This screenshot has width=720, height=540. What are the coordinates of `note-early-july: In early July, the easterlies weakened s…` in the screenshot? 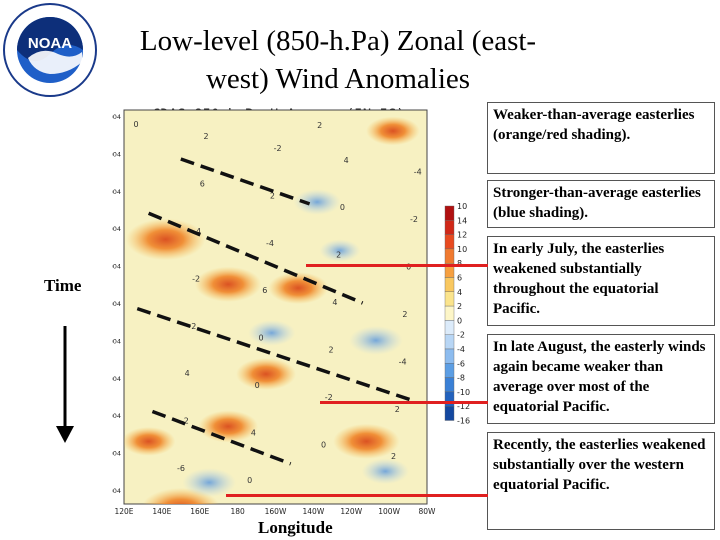 It's located at (601, 281).